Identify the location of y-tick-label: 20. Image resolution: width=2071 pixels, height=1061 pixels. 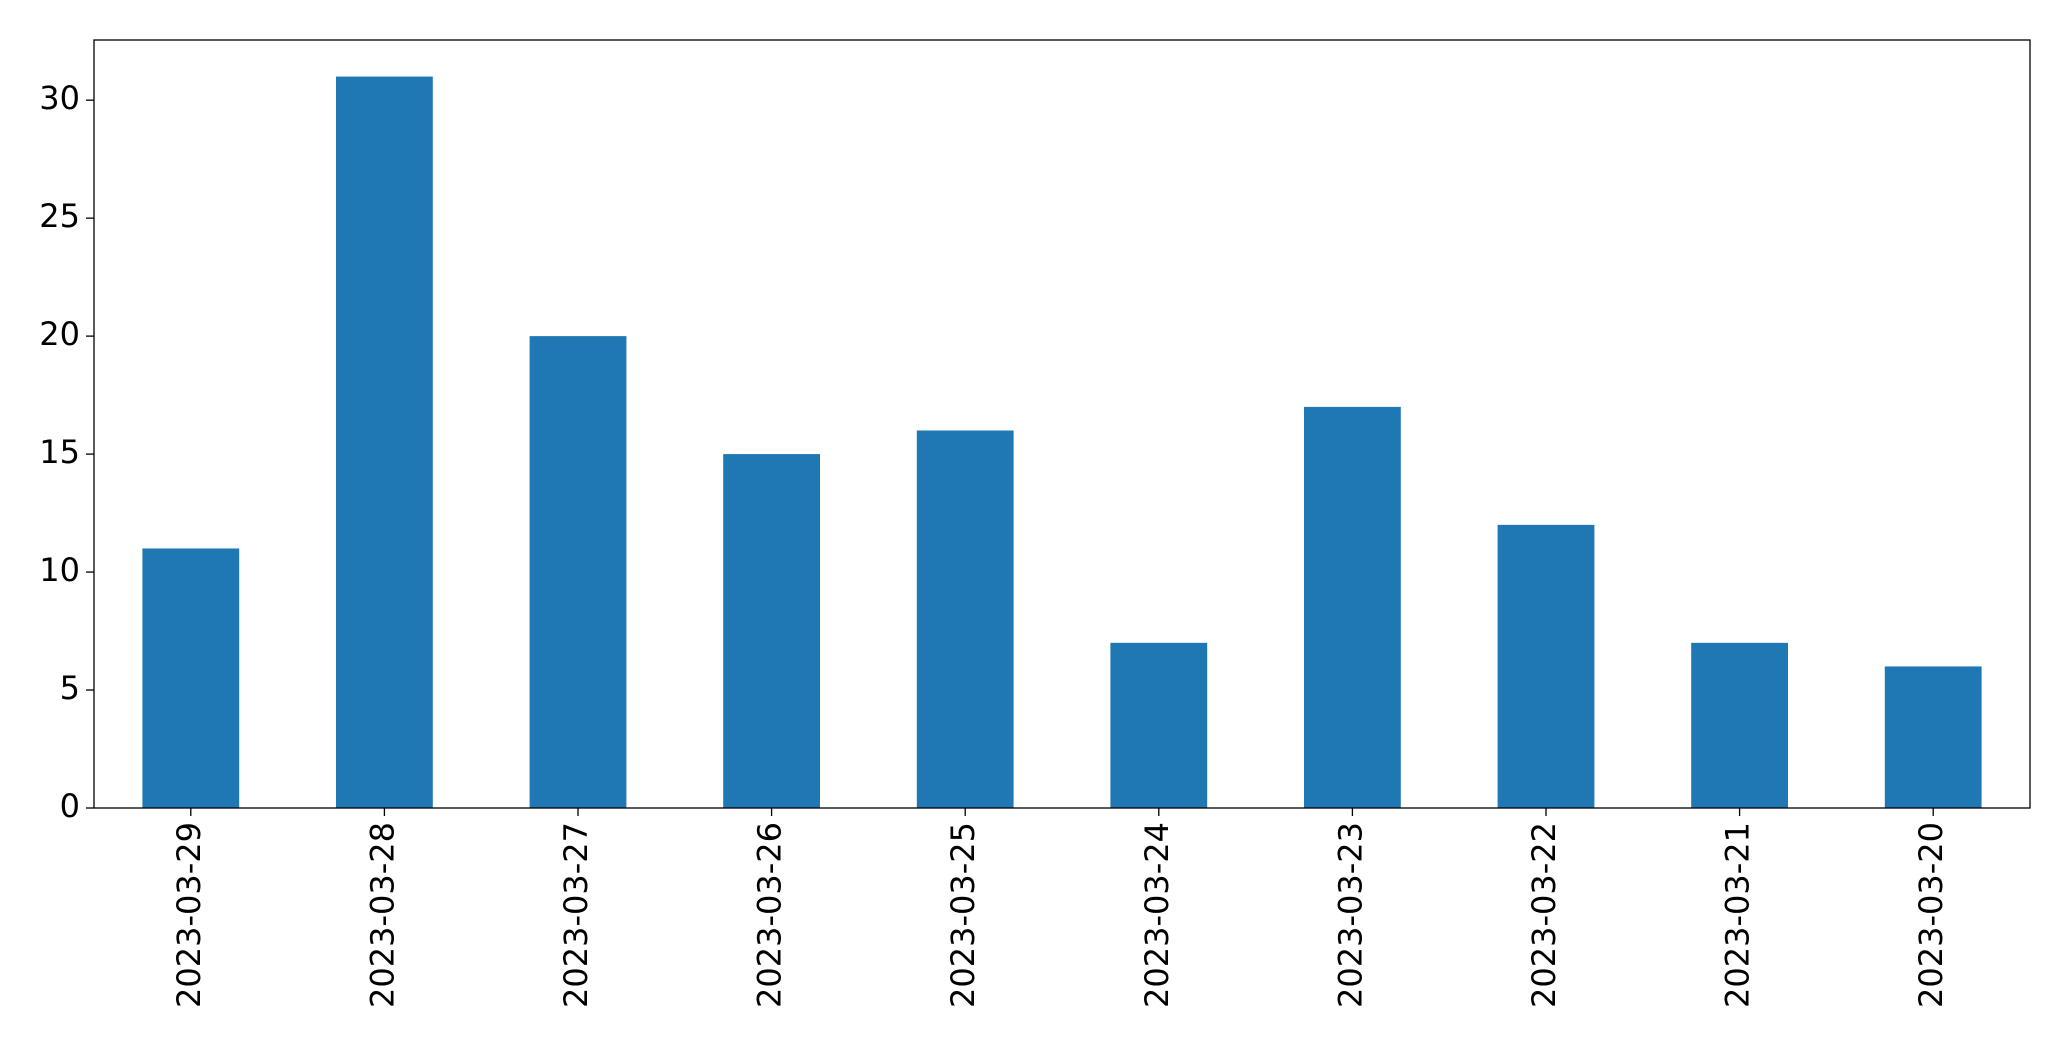
(59, 334).